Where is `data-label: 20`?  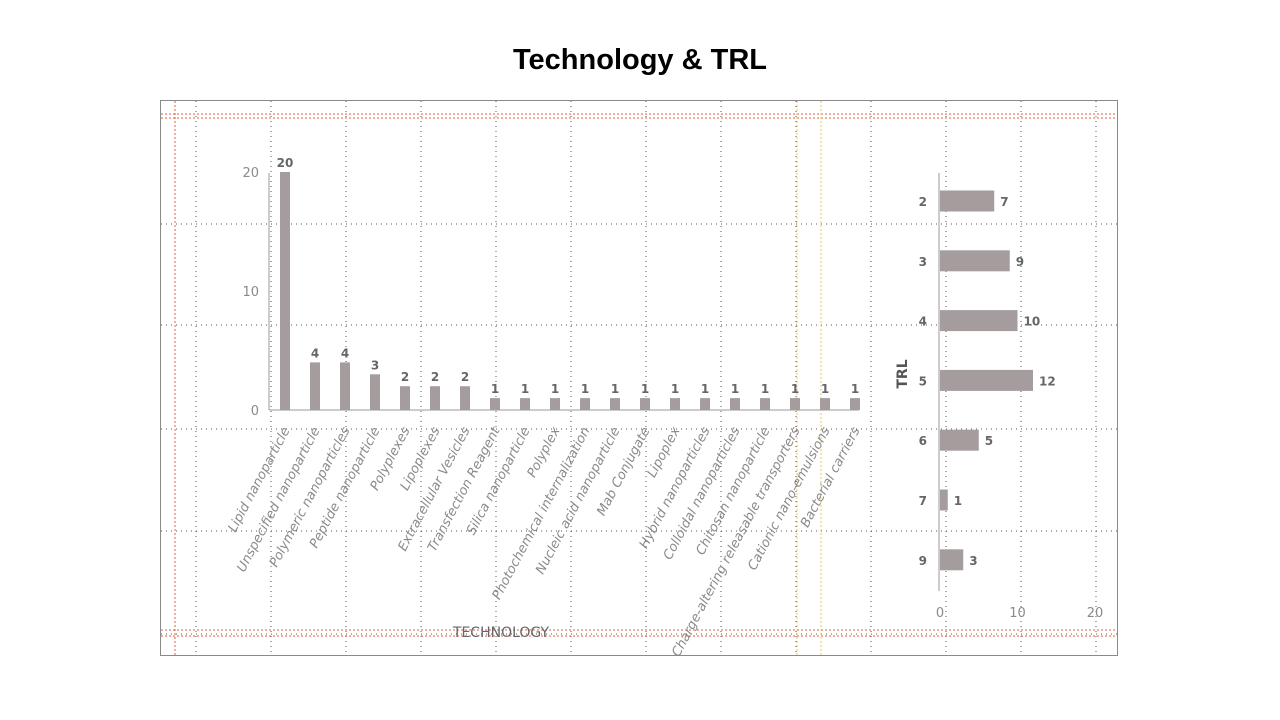
data-label: 20 is located at coordinates (285, 163).